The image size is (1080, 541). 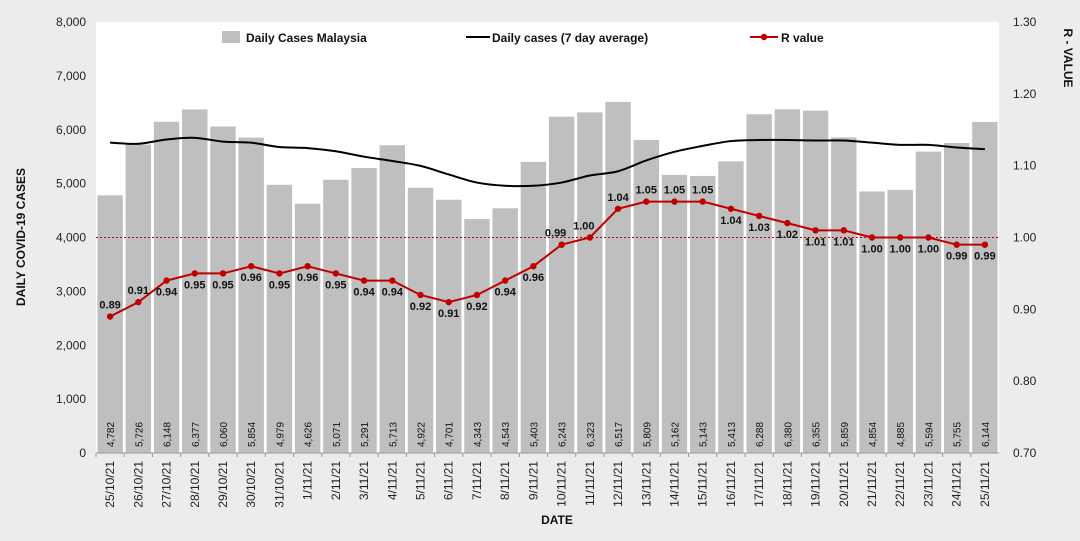 I want to click on x-tick-label: 9/11/21, so click(x=533, y=480).